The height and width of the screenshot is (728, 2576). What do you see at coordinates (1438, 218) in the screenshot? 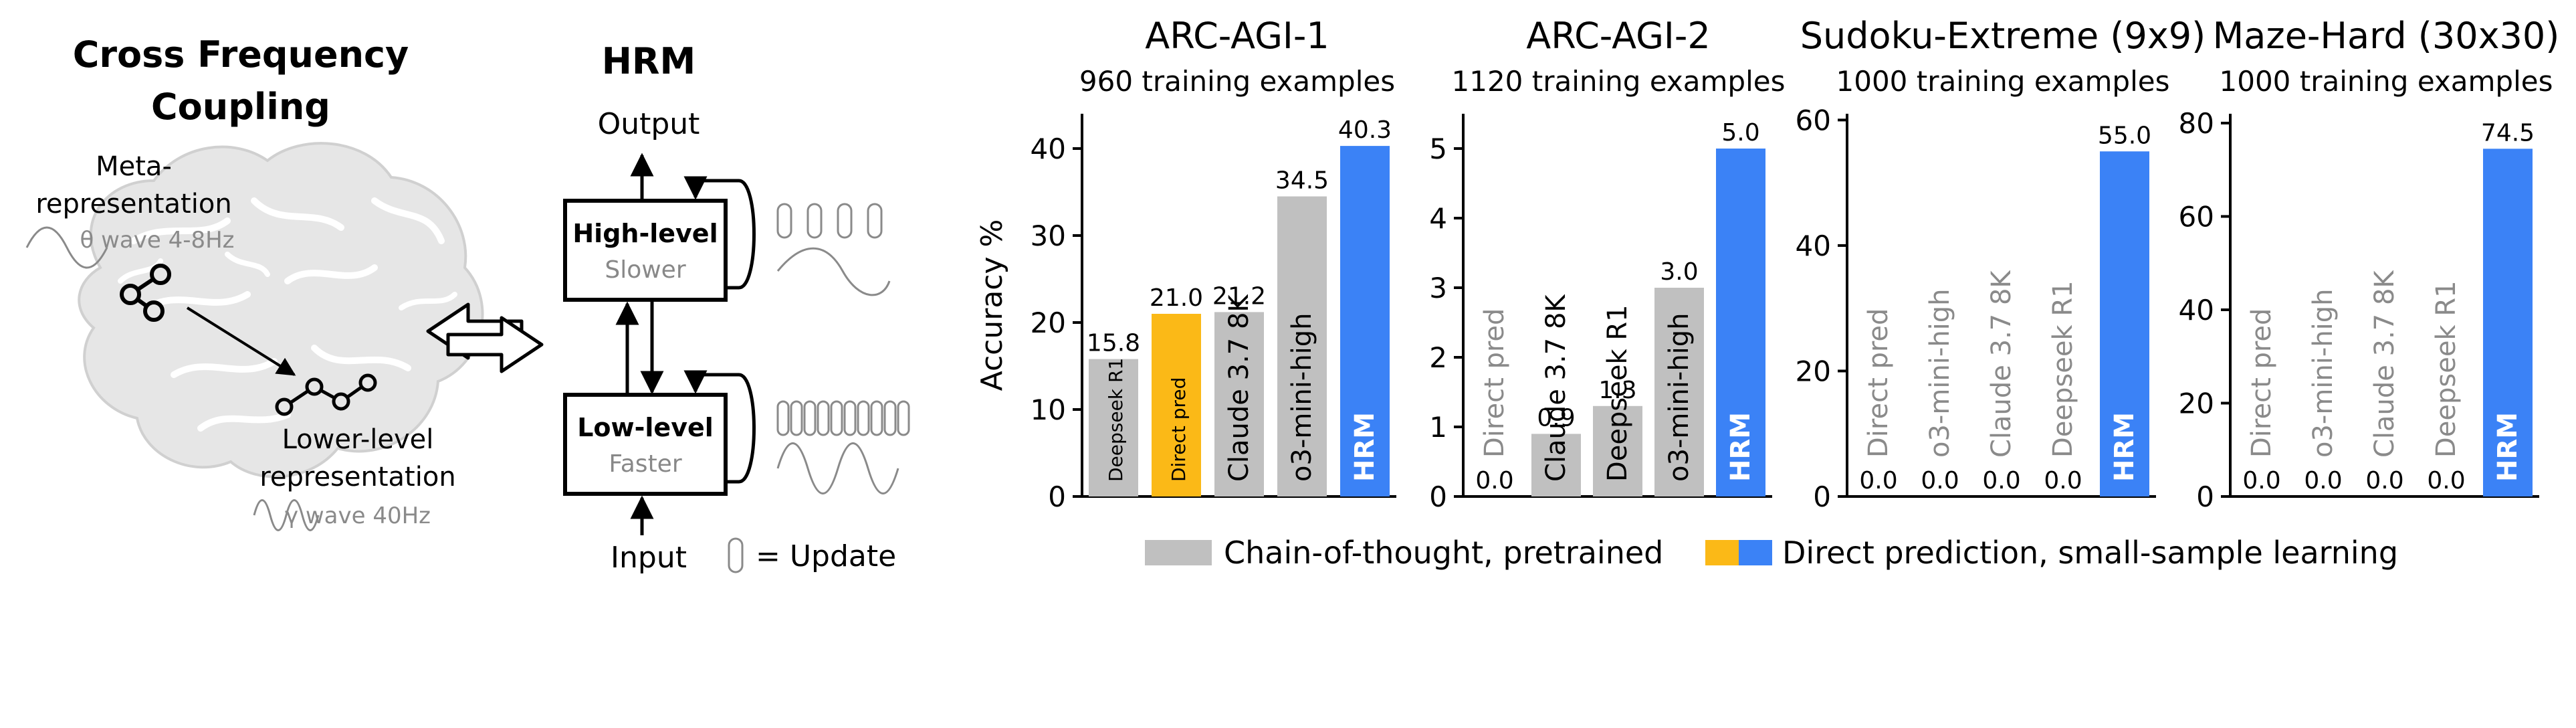
I see `y-tick-label: 4` at bounding box center [1438, 218].